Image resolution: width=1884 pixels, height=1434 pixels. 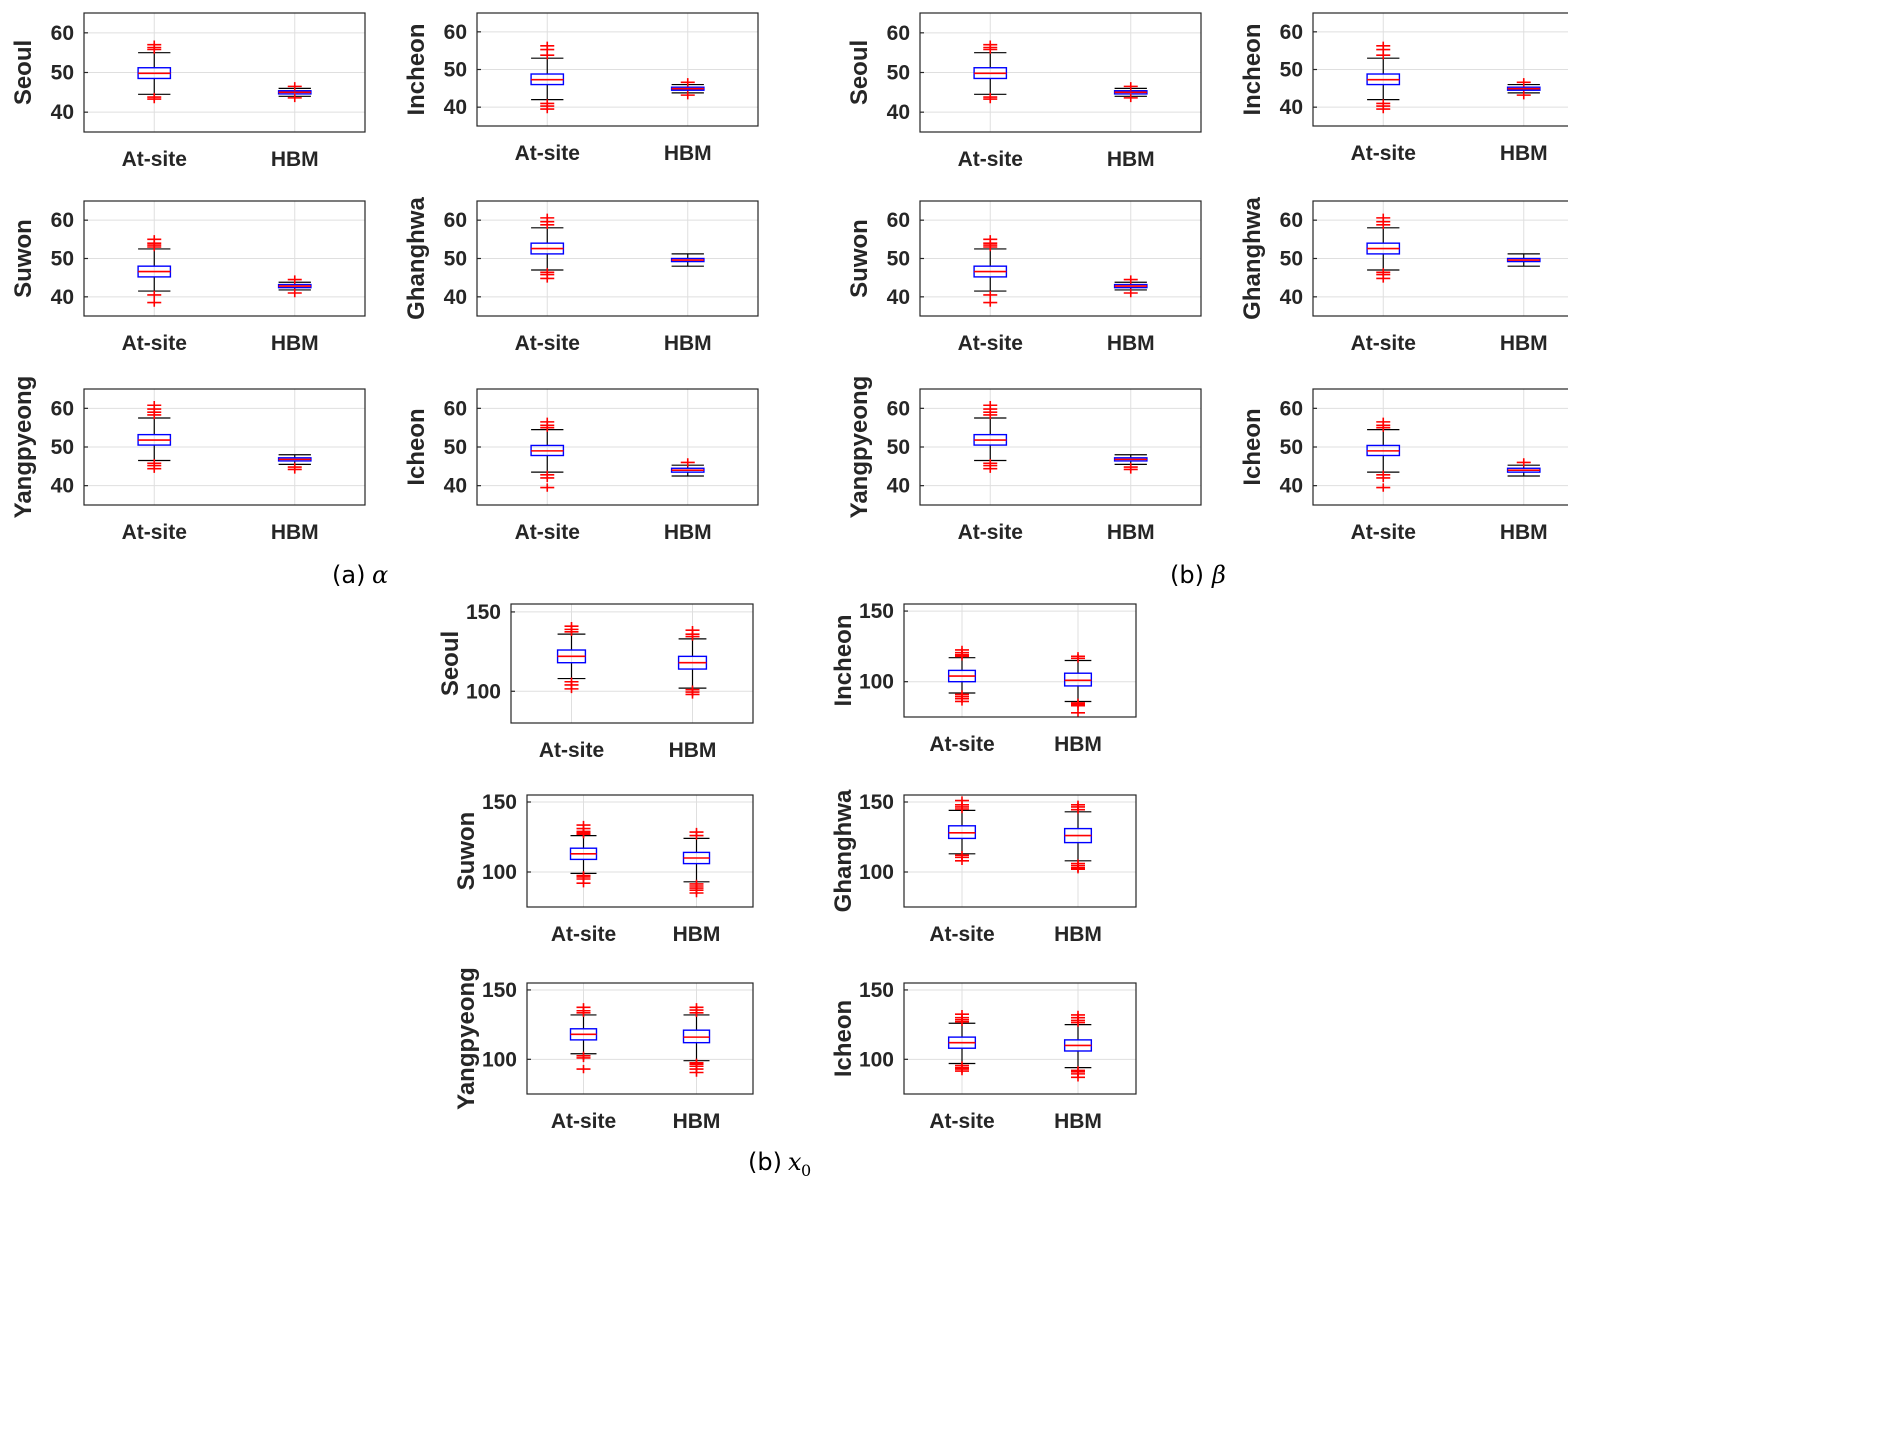 What do you see at coordinates (1024, 277) in the screenshot?
I see `panel-beta-suwon: 40 50 60 At-site HBM Suwon` at bounding box center [1024, 277].